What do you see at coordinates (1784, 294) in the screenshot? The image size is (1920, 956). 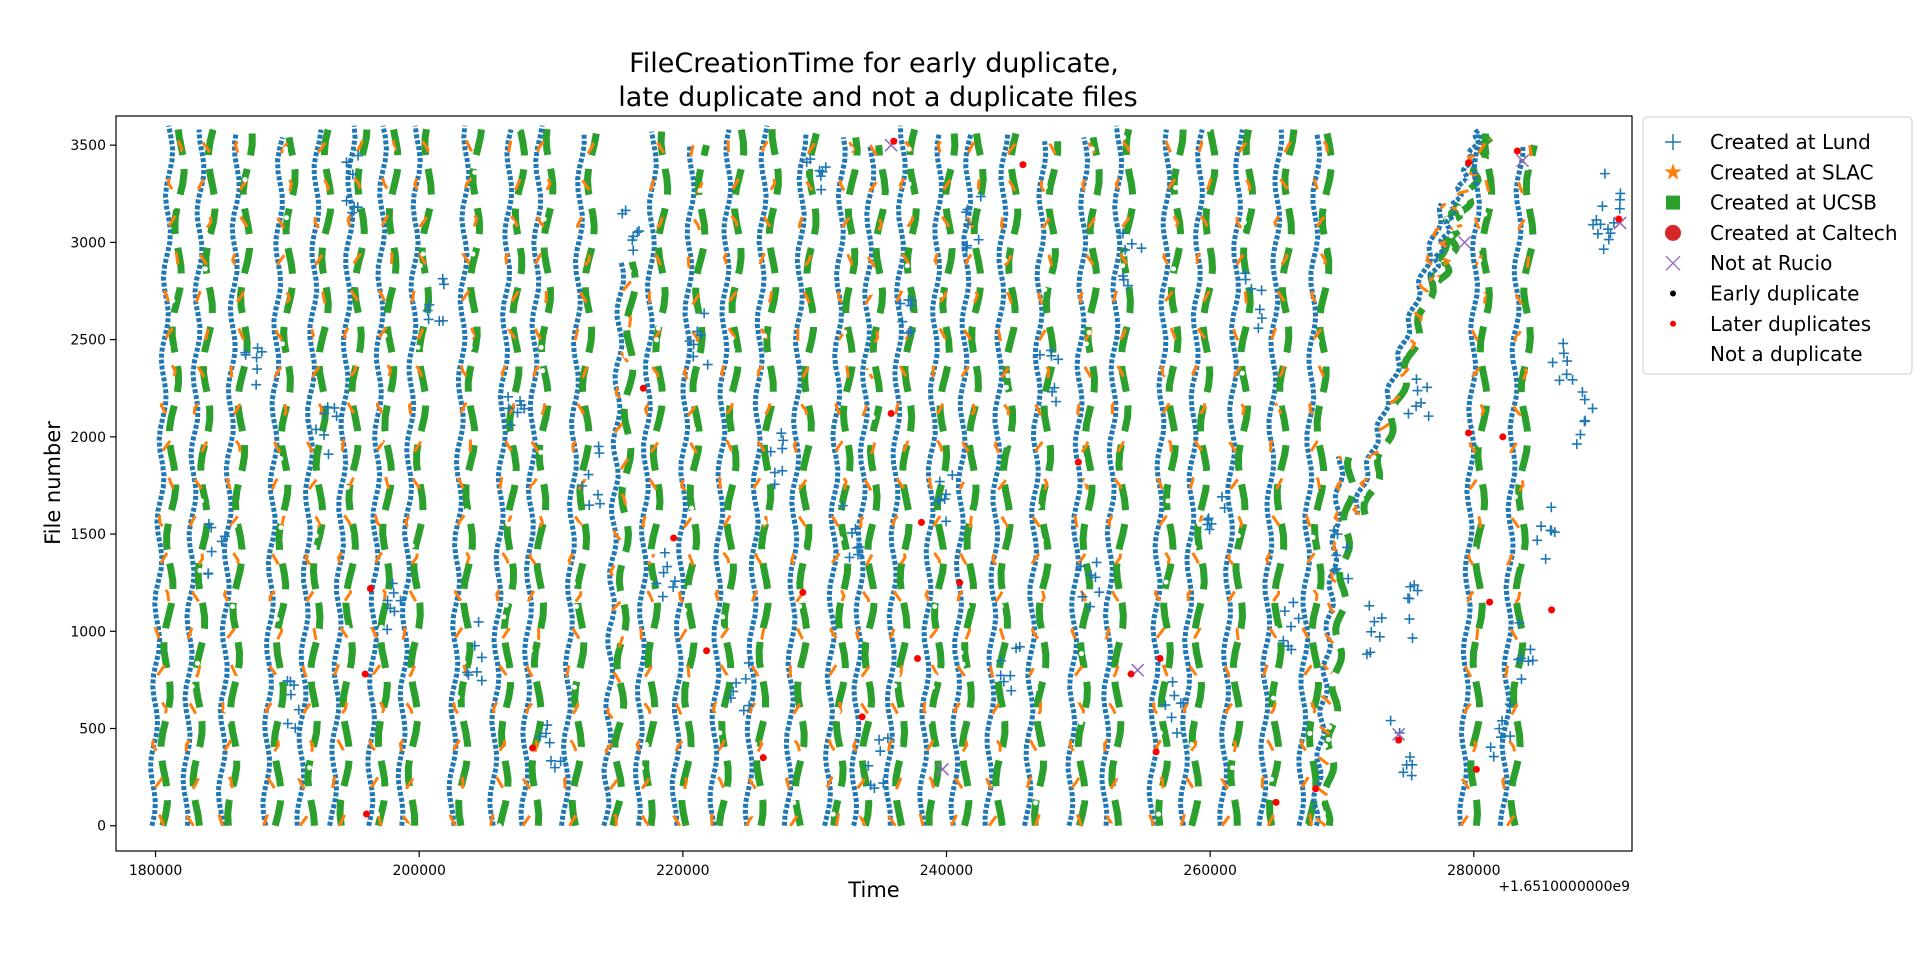 I see `legend-label: Early duplicate` at bounding box center [1784, 294].